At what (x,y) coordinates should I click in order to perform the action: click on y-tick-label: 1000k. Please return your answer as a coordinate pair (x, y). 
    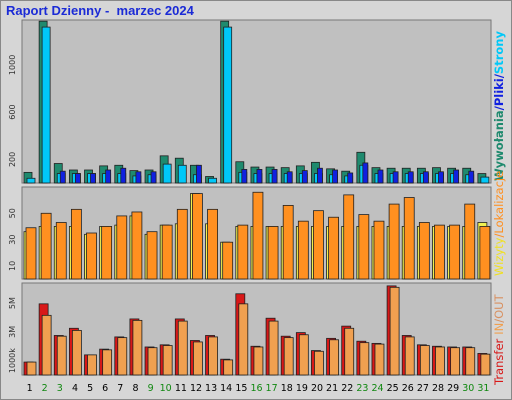
    Looking at the image, I should click on (12, 360).